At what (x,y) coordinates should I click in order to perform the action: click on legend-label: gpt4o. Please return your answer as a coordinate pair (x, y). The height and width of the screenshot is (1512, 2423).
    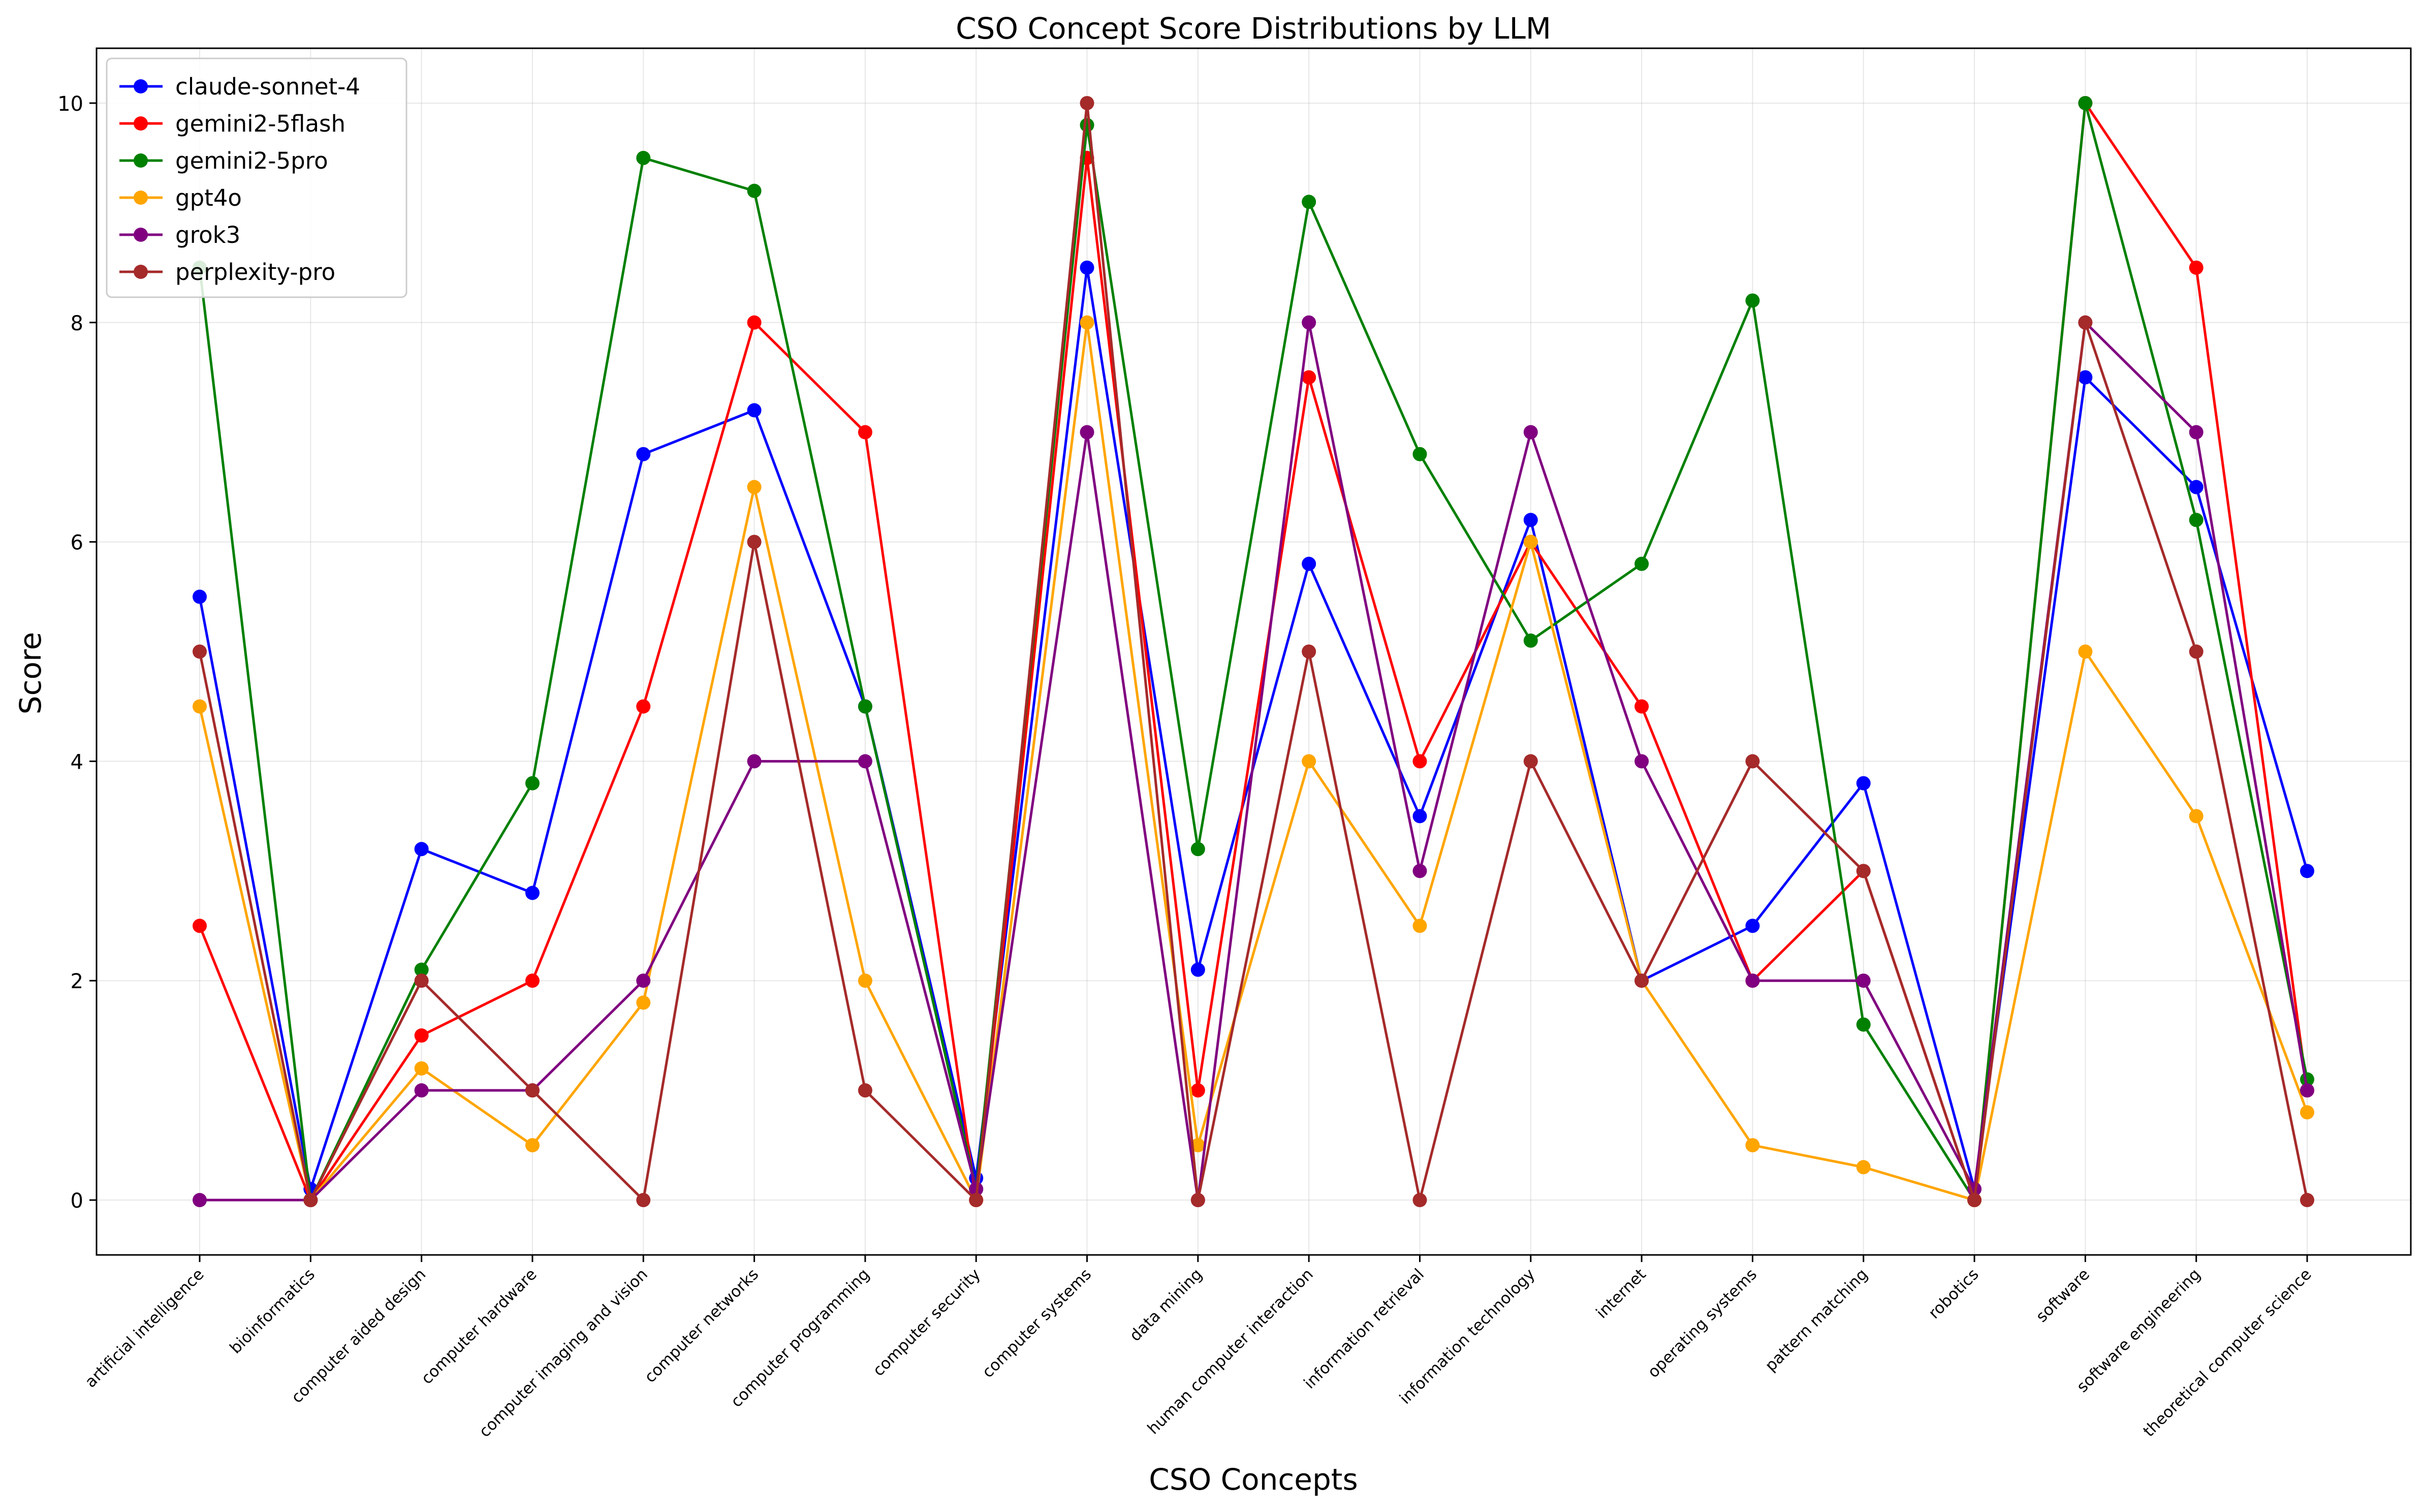
    Looking at the image, I should click on (208, 197).